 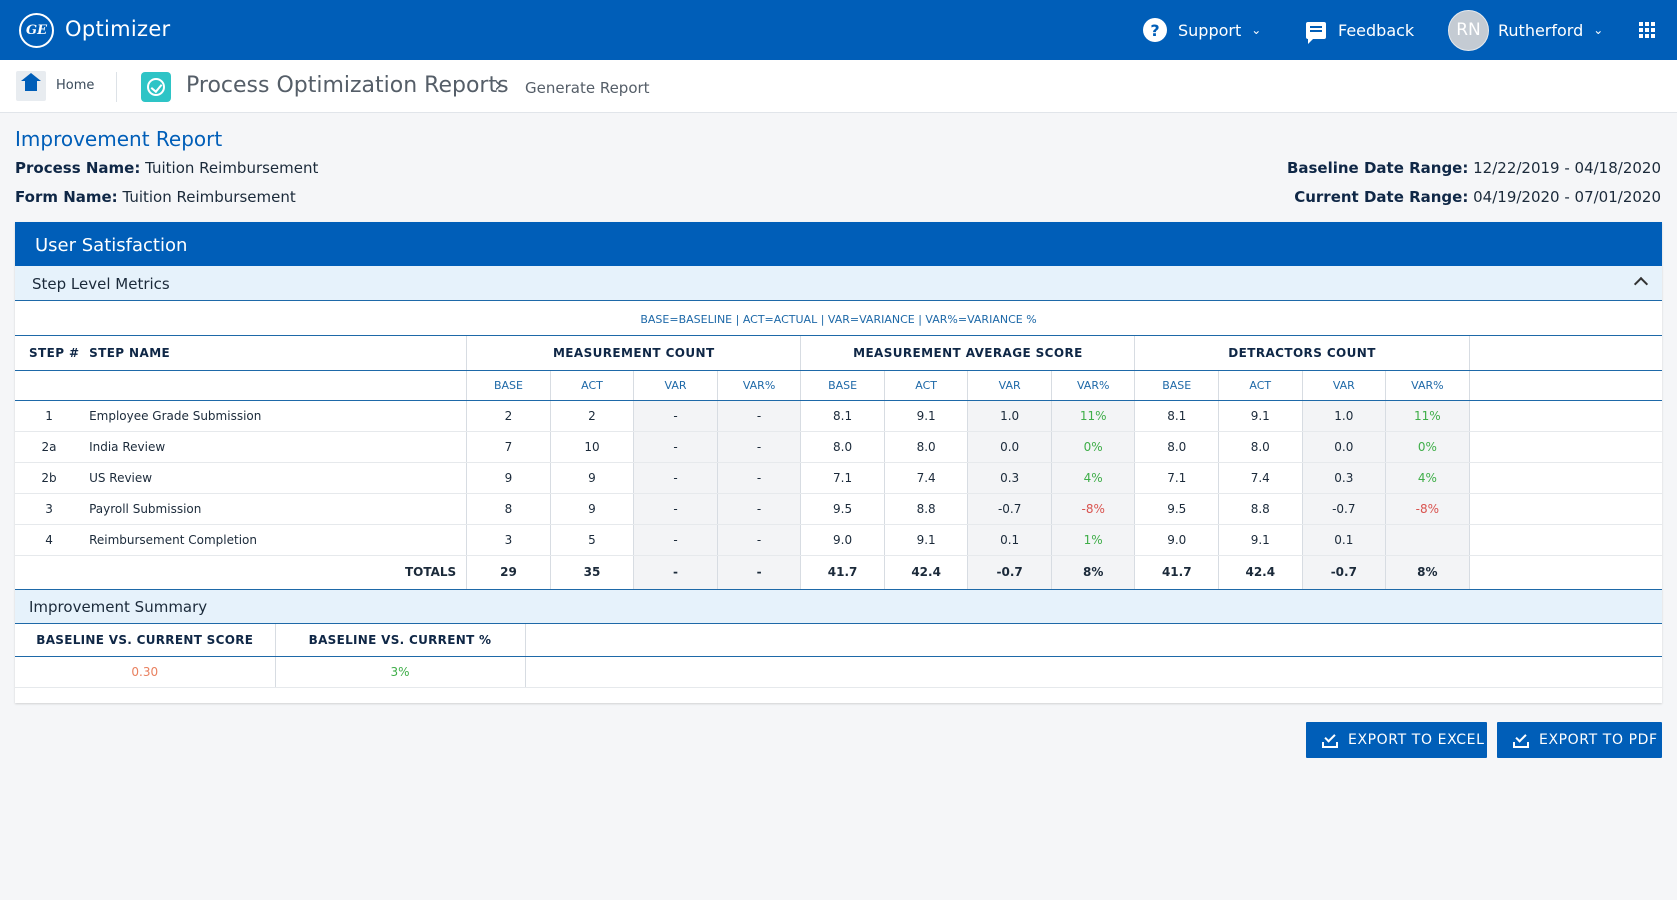 I want to click on step-number: 2a, so click(x=49, y=447).